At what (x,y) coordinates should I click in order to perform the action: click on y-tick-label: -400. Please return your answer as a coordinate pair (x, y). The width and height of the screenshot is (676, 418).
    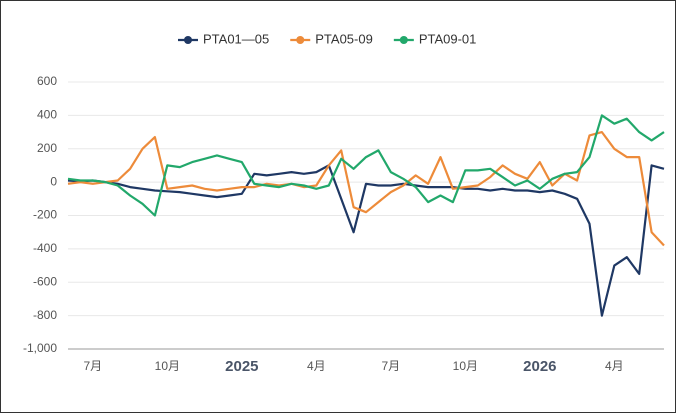
    Looking at the image, I should click on (45, 248).